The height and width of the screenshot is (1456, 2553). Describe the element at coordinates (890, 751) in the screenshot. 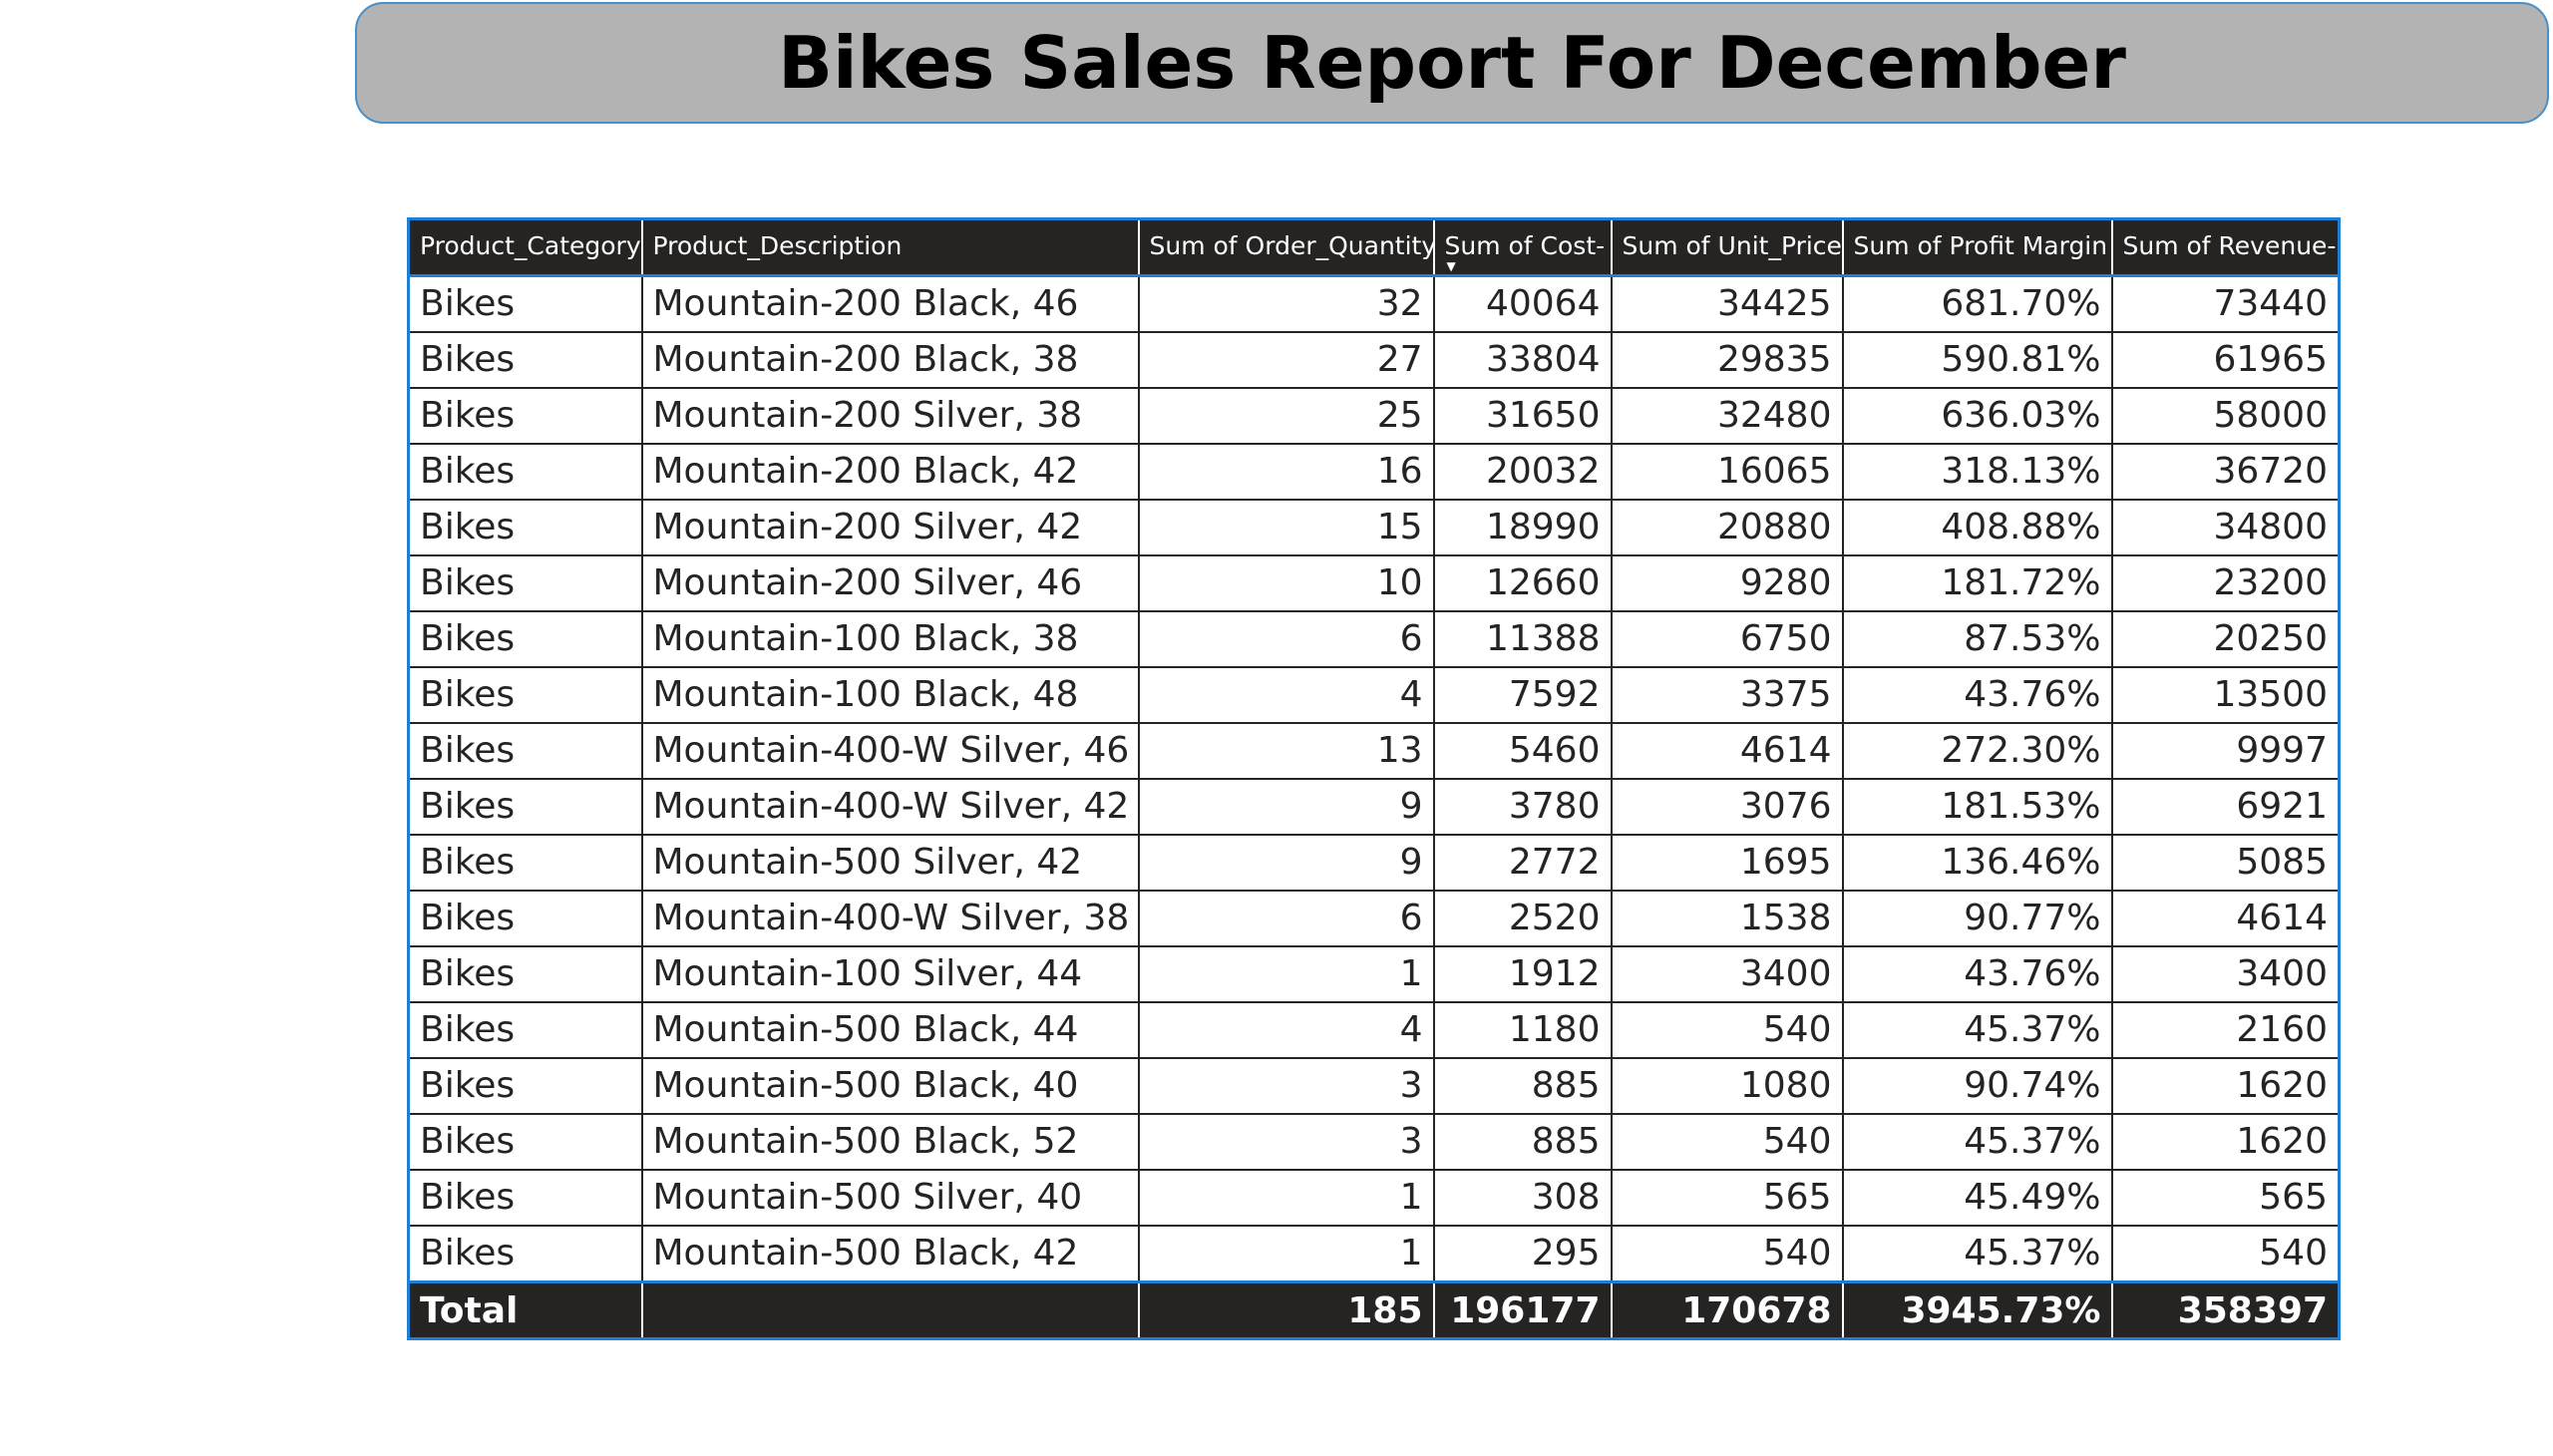

I see `table-cell: Mountain-400-W Silver, 46` at that location.